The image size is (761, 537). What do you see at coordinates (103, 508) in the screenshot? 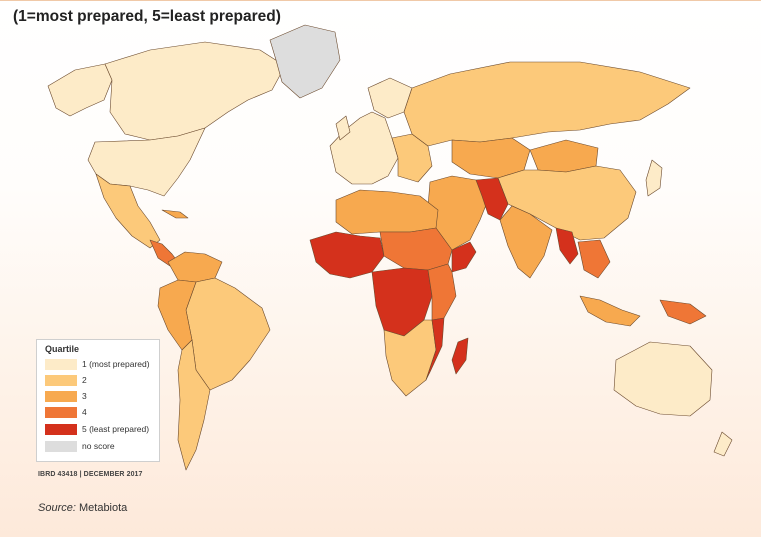
I see `source-value: Metabiota` at bounding box center [103, 508].